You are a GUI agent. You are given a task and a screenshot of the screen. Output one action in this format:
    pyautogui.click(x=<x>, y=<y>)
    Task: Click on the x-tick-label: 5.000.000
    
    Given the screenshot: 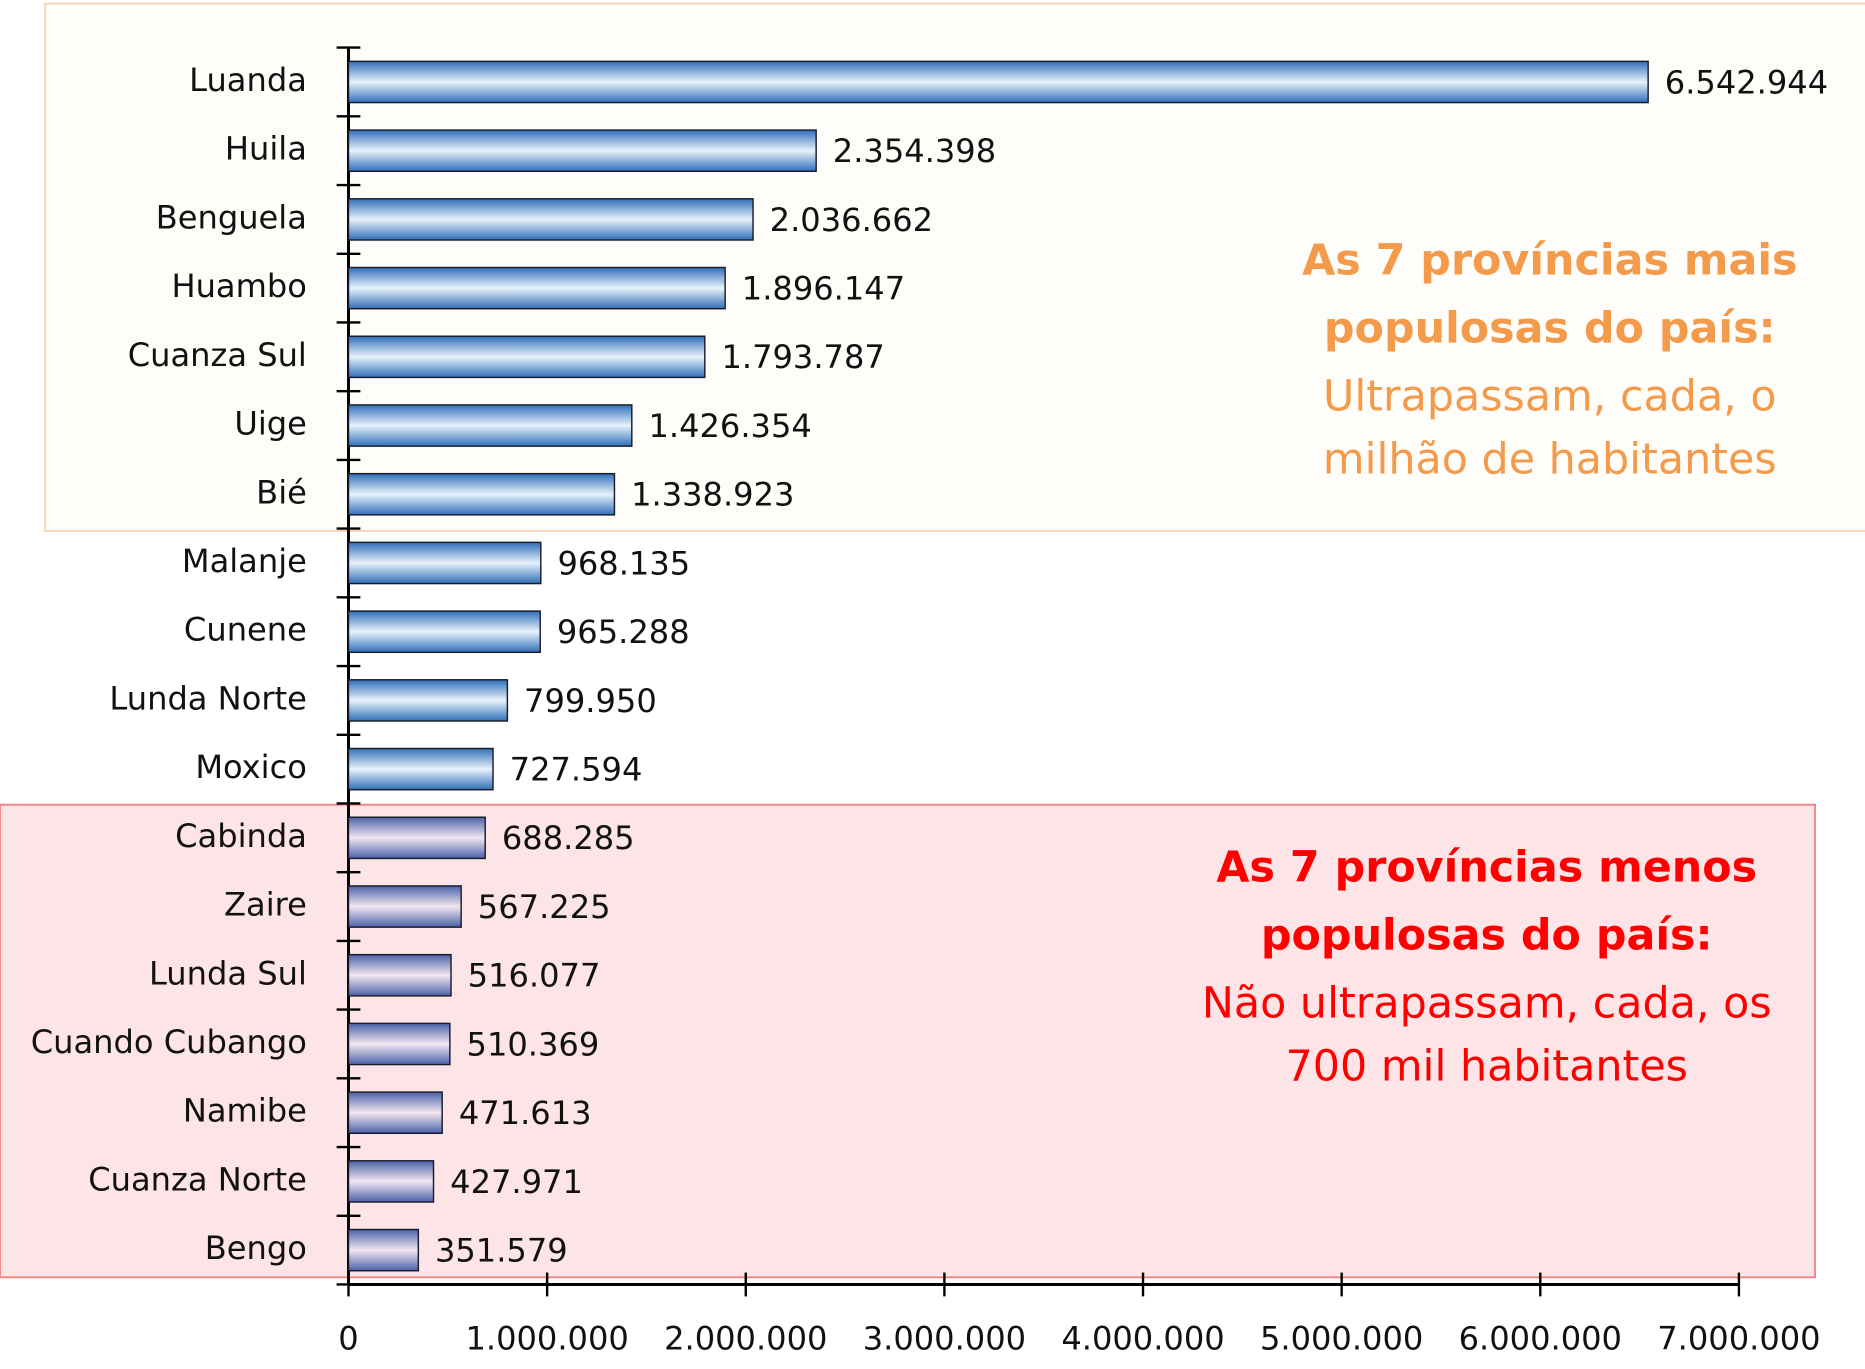 What is the action you would take?
    pyautogui.click(x=1341, y=1338)
    